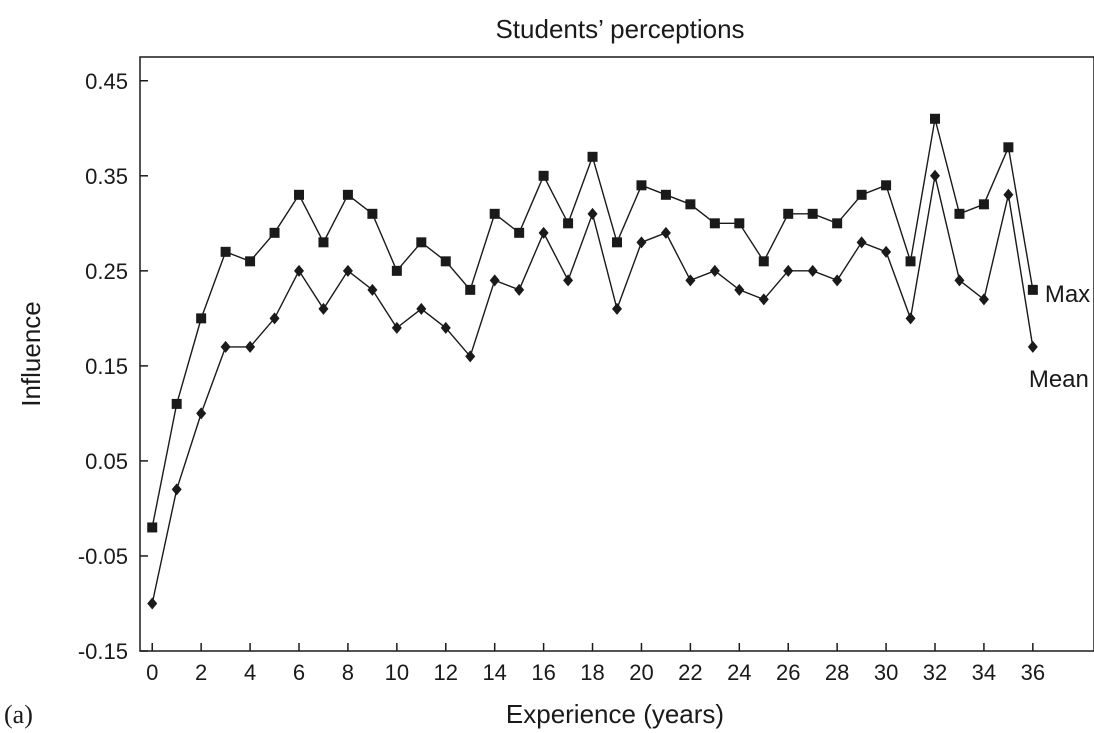  Describe the element at coordinates (31, 354) in the screenshot. I see `y-axis-label: Influence` at that location.